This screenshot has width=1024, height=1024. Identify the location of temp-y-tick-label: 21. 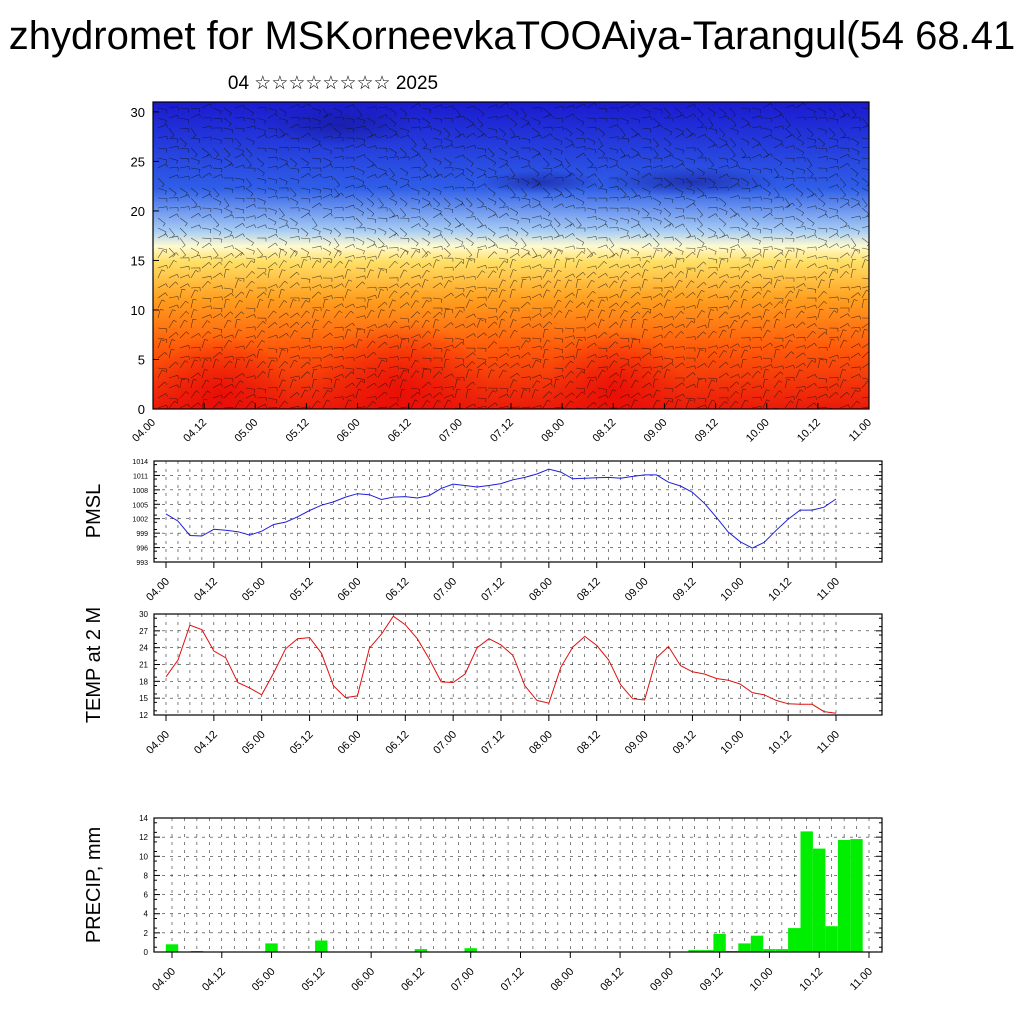
(143, 665).